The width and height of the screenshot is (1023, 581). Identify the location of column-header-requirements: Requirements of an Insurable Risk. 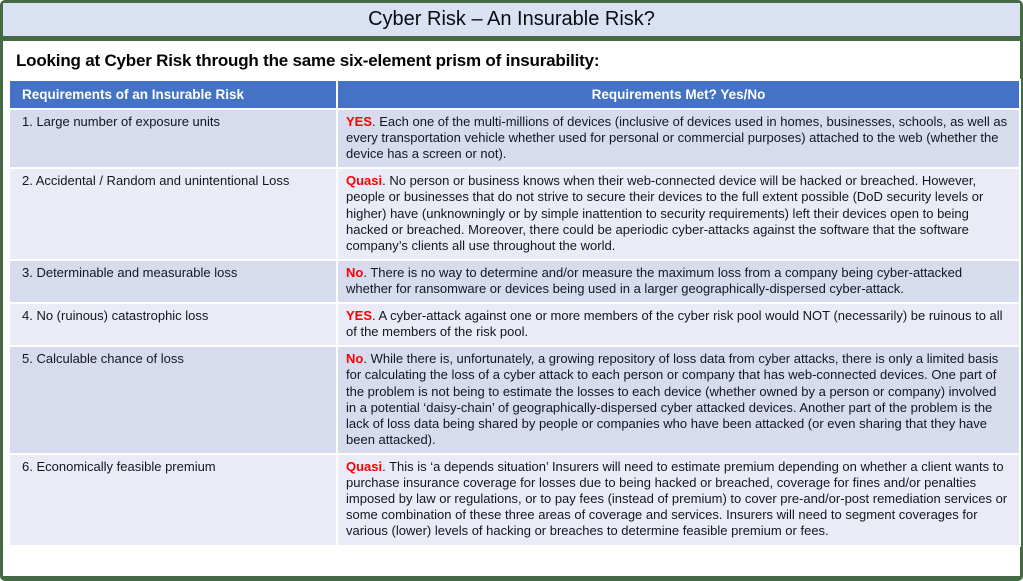
(173, 94).